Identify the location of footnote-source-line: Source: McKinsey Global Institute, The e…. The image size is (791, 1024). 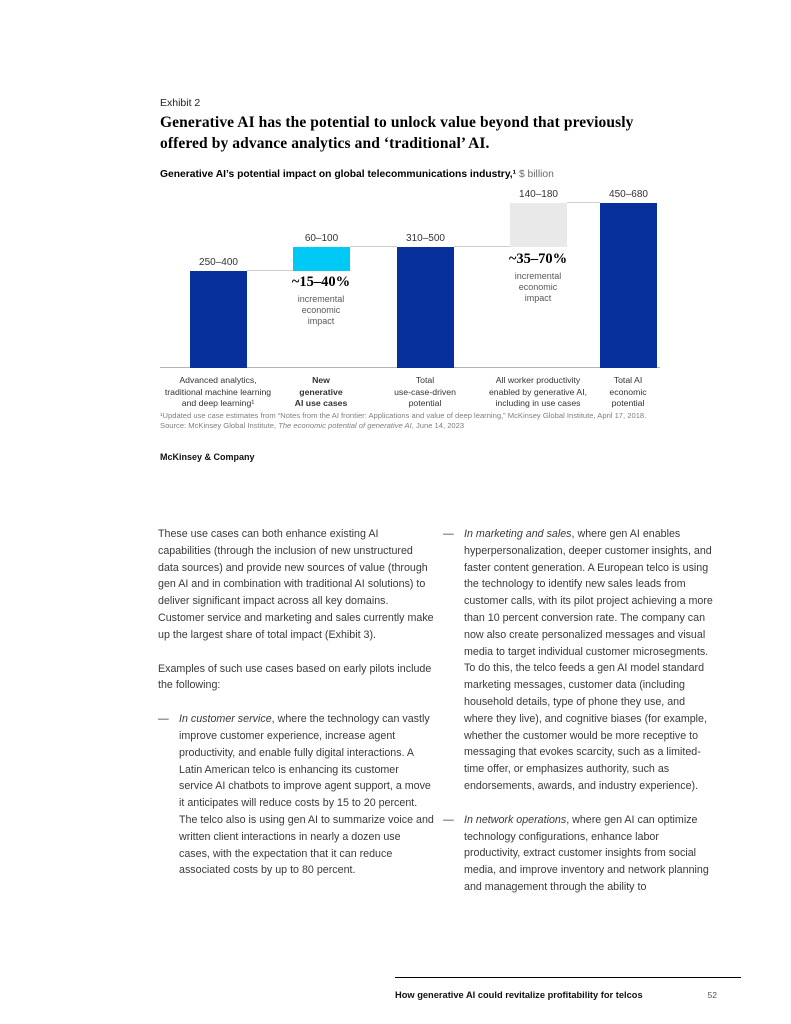
(415, 426).